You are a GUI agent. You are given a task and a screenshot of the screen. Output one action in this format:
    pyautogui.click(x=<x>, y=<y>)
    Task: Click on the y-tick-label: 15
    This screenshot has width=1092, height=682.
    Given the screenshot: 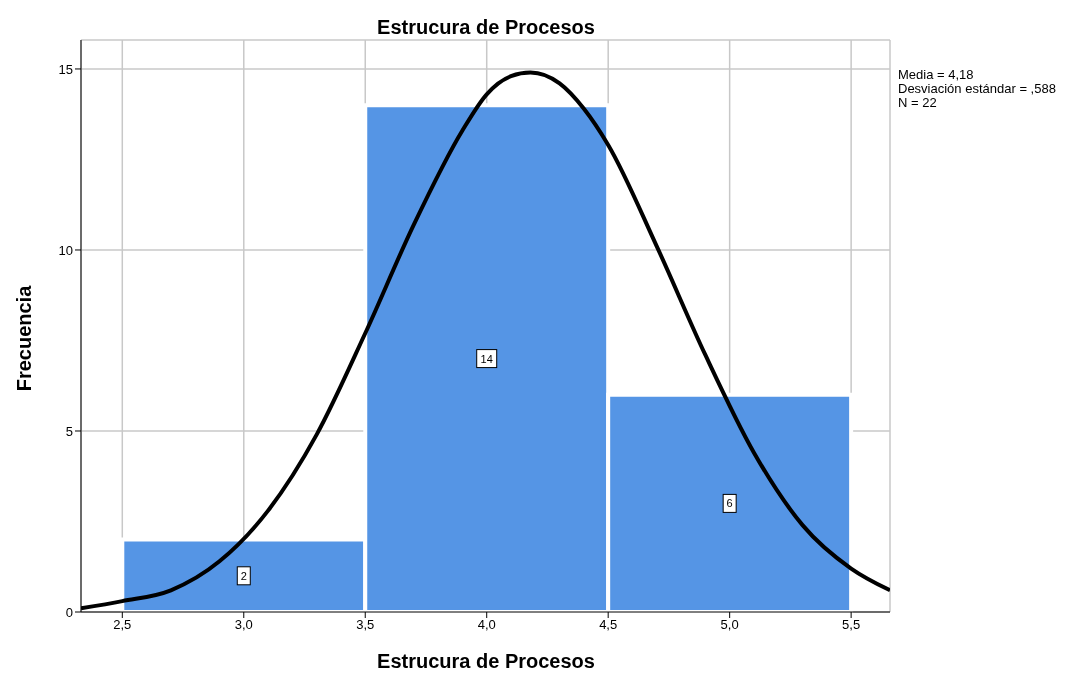 What is the action you would take?
    pyautogui.click(x=65, y=69)
    